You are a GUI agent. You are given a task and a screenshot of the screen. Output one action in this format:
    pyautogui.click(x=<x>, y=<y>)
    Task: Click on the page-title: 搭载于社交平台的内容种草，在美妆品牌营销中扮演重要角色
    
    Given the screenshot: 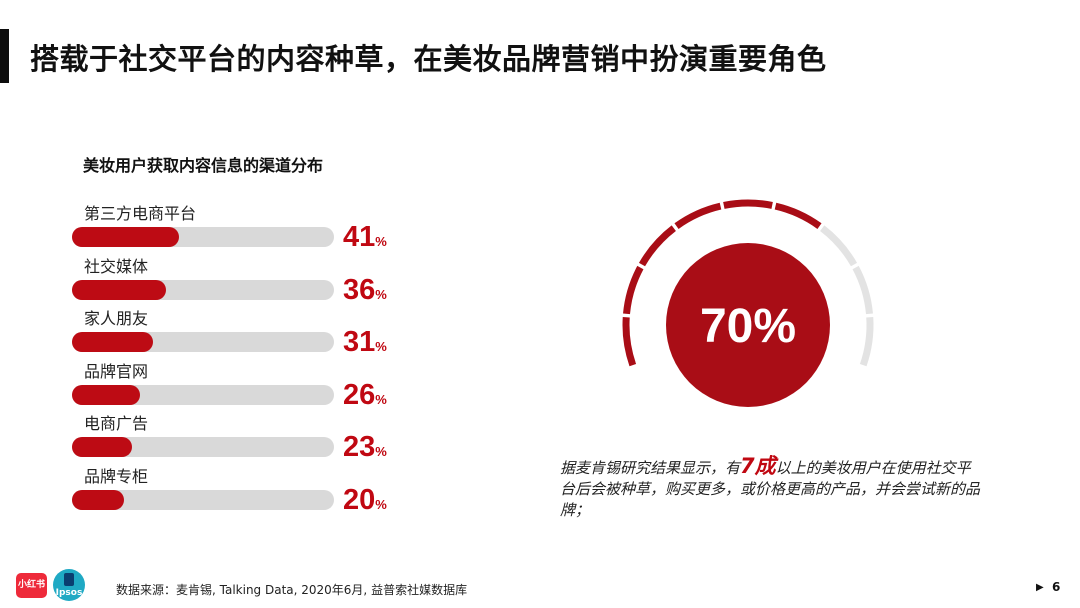 What is the action you would take?
    pyautogui.click(x=428, y=59)
    